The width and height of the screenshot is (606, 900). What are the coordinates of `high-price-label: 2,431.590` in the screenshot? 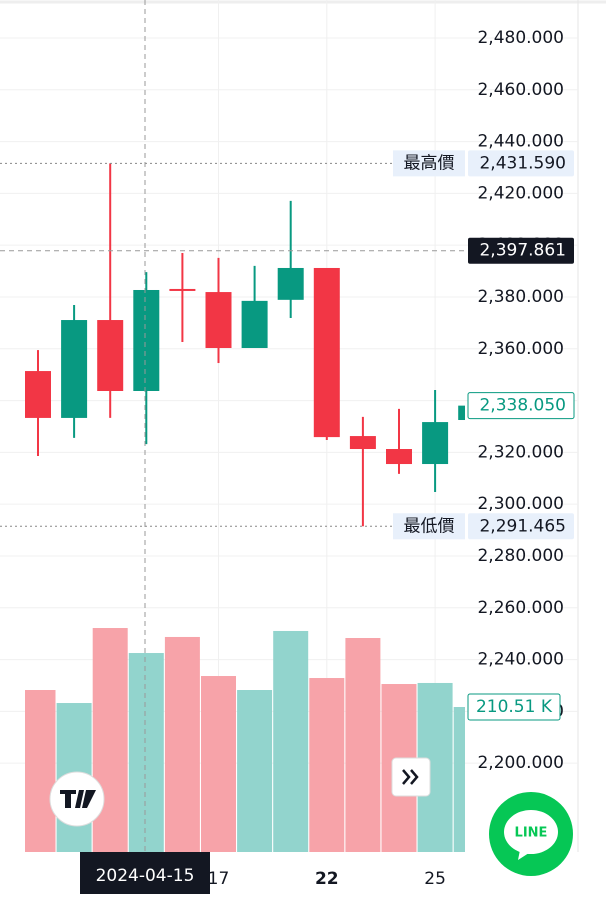 It's located at (522, 163).